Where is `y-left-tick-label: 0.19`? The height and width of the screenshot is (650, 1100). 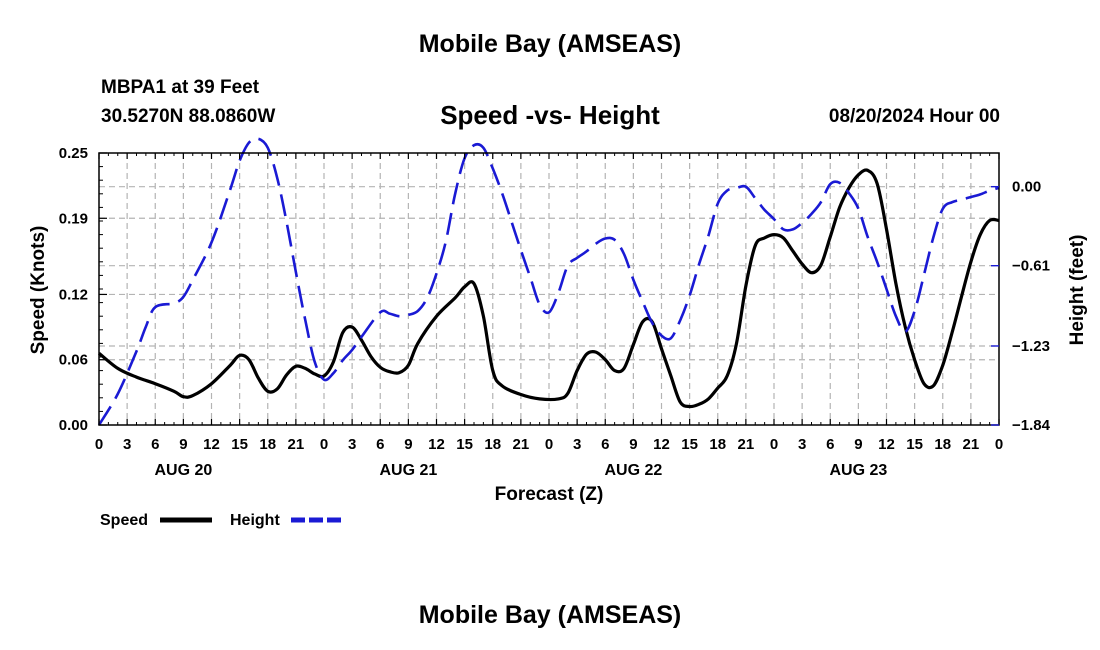 y-left-tick-label: 0.19 is located at coordinates (73, 218).